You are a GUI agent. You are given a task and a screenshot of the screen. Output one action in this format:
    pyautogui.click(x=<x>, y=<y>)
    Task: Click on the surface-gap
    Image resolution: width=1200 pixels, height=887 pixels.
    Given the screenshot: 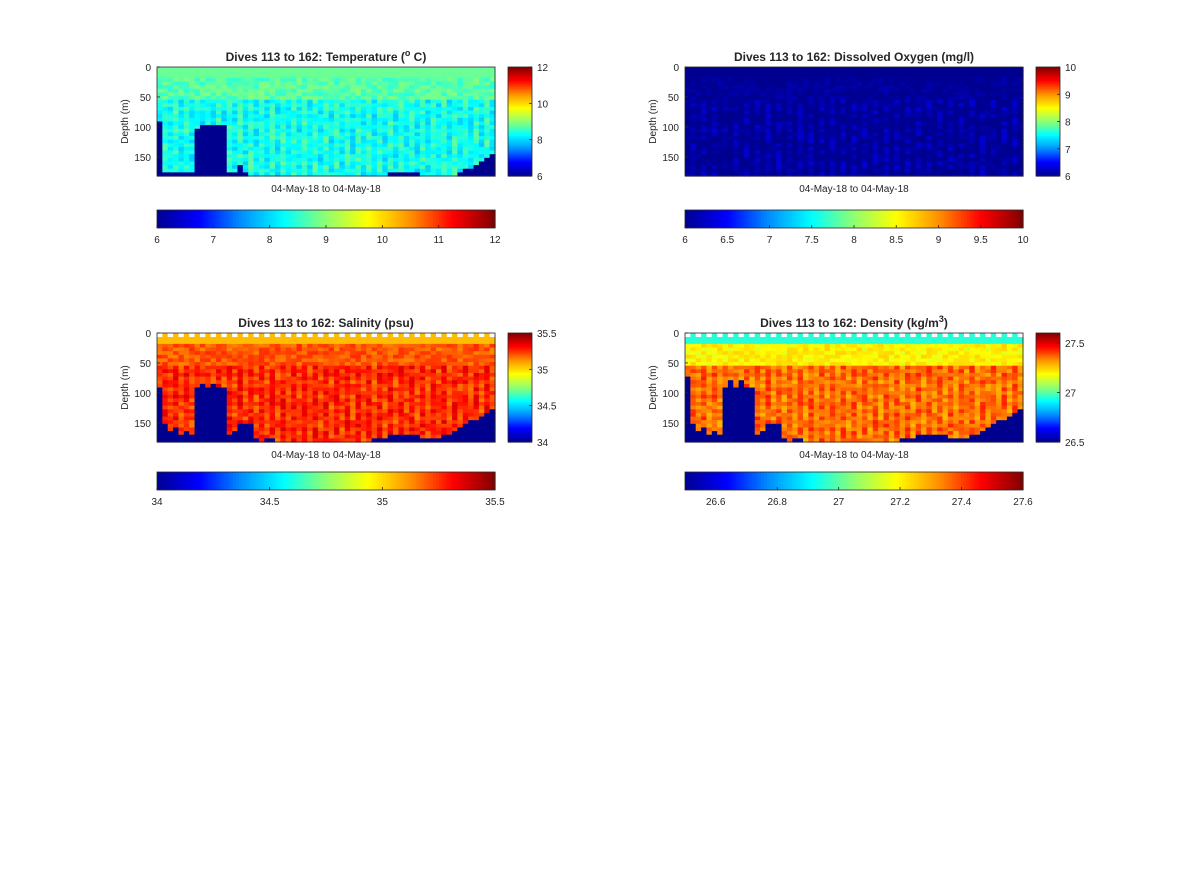 What is the action you would take?
    pyautogui.click(x=256, y=335)
    